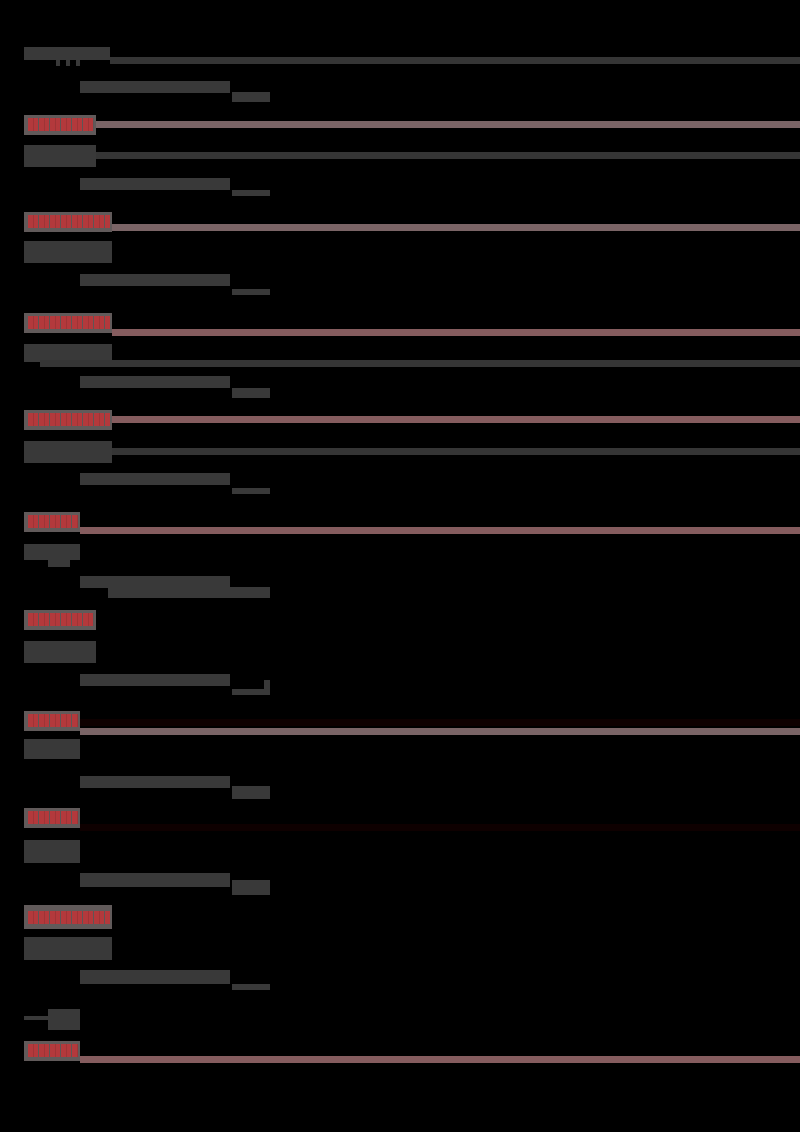  What do you see at coordinates (155, 87) in the screenshot?
I see `header-subline: ██████████████████████` at bounding box center [155, 87].